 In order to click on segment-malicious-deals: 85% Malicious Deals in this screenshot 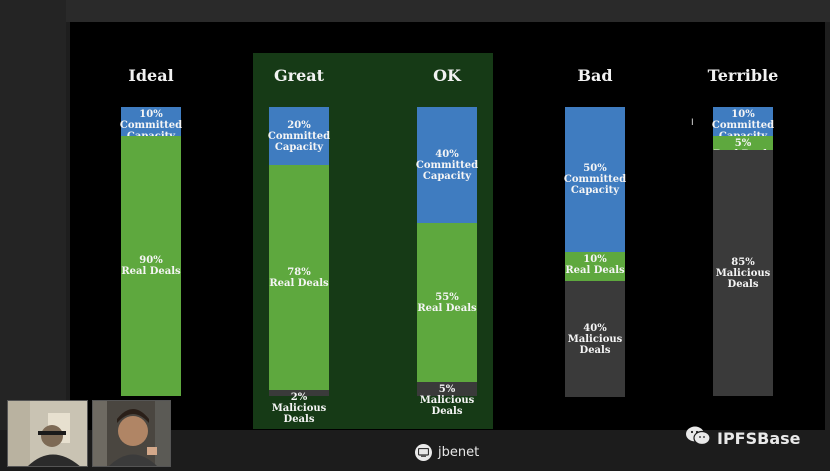, I will do `click(743, 273)`.